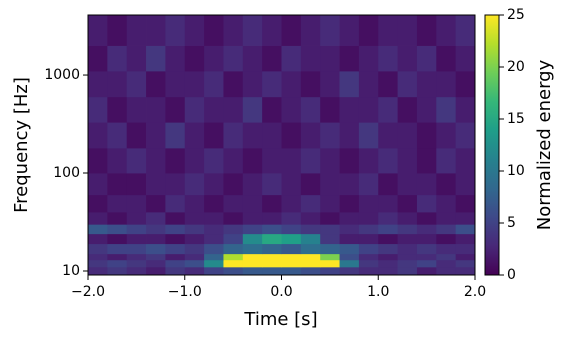 The image size is (566, 343). What do you see at coordinates (492, 145) in the screenshot?
I see `colorbar` at bounding box center [492, 145].